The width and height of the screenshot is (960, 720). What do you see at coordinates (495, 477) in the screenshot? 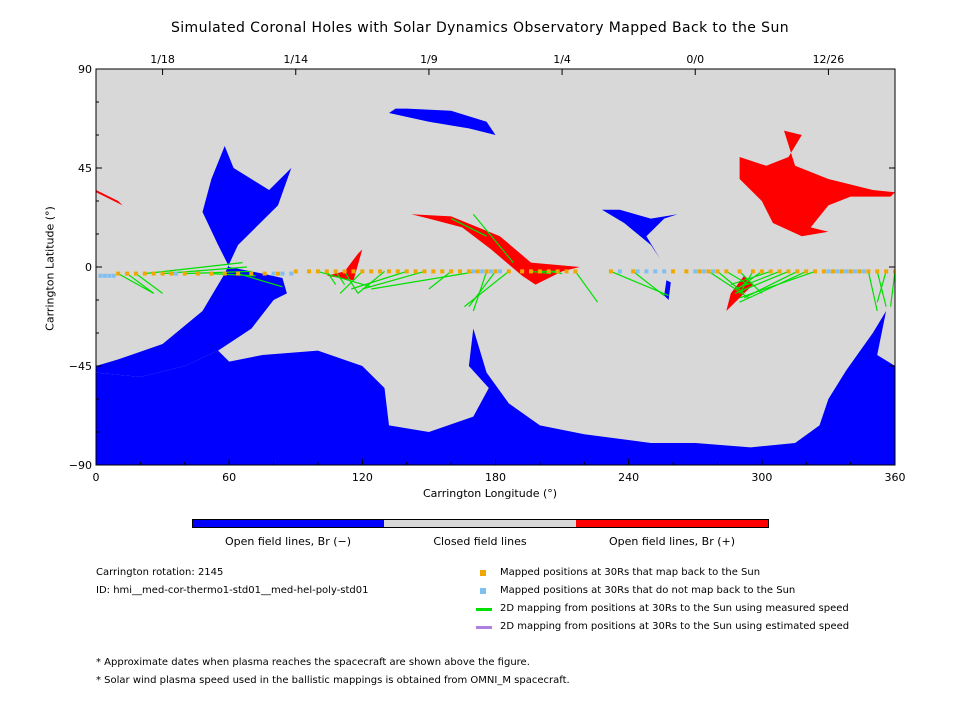
I see `x-tick-label-3: 180` at bounding box center [495, 477].